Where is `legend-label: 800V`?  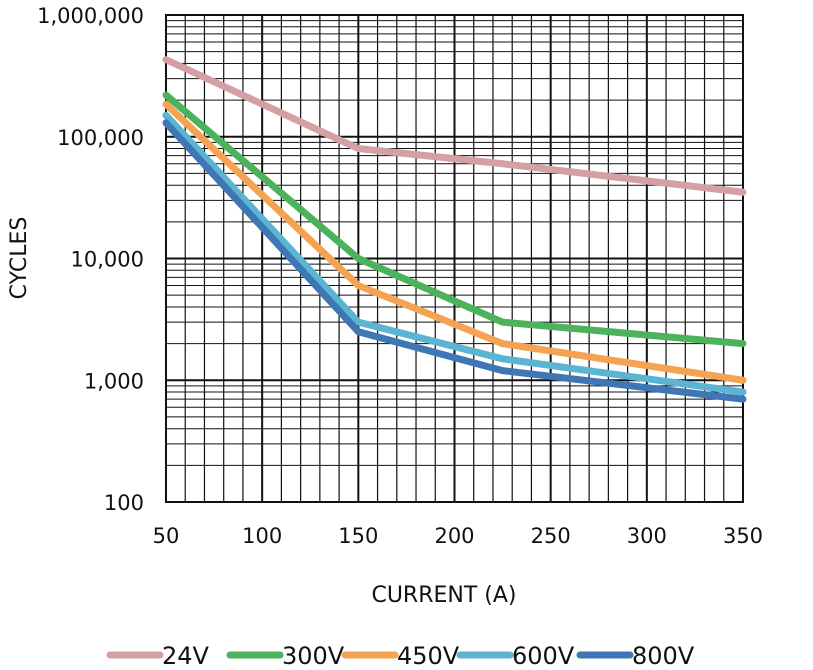 legend-label: 800V is located at coordinates (663, 654).